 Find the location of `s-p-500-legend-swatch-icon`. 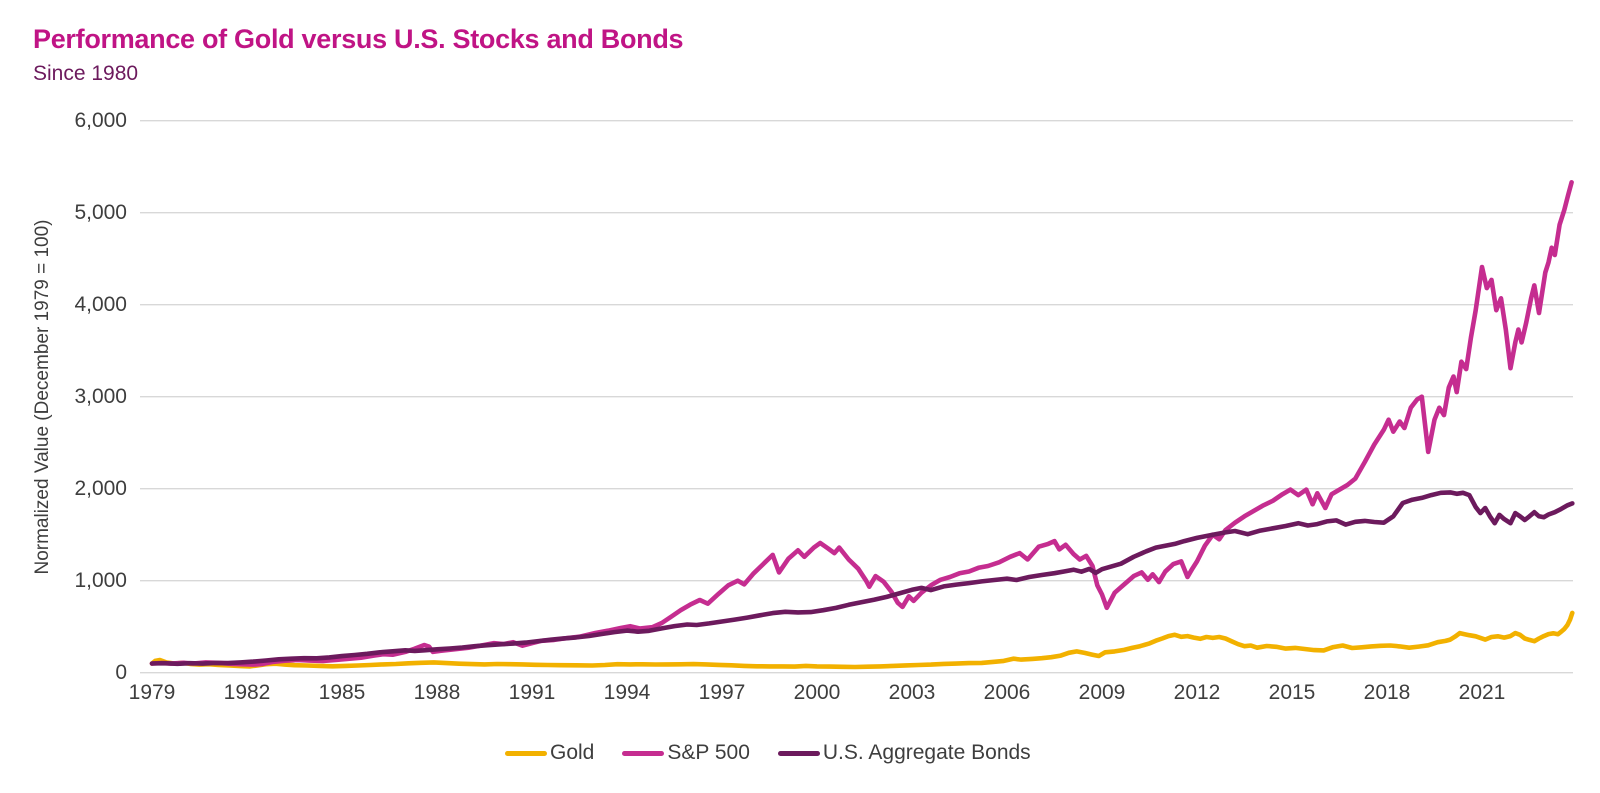

s-p-500-legend-swatch-icon is located at coordinates (643, 753).